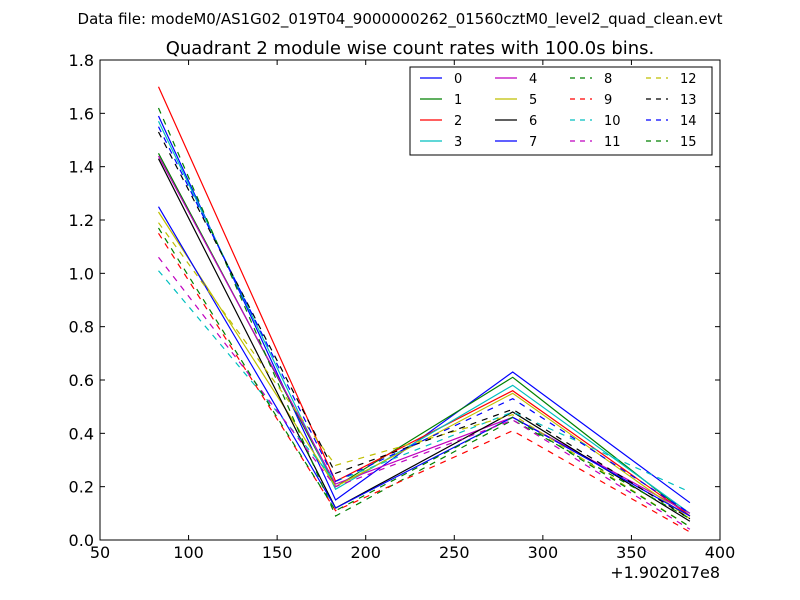 The image size is (800, 600). Describe the element at coordinates (631, 552) in the screenshot. I see `x-tick-label: 350` at that location.